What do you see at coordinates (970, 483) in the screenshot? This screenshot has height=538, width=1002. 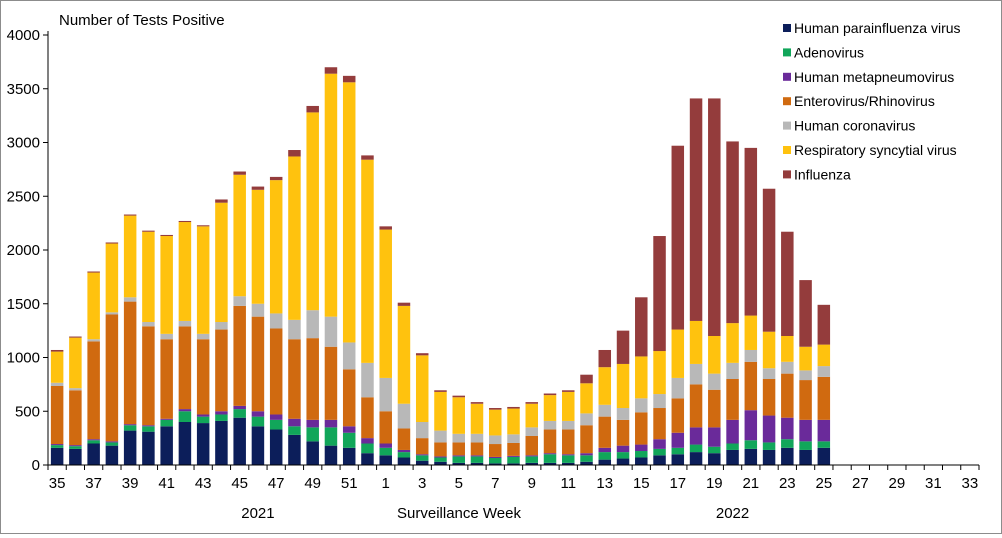 I see `x-tick-label: 33` at bounding box center [970, 483].